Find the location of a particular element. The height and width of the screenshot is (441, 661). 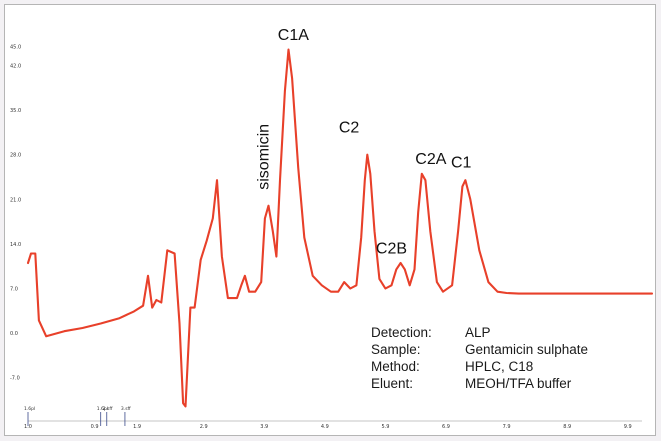

y-tick-label: 45.0 is located at coordinates (15, 47).